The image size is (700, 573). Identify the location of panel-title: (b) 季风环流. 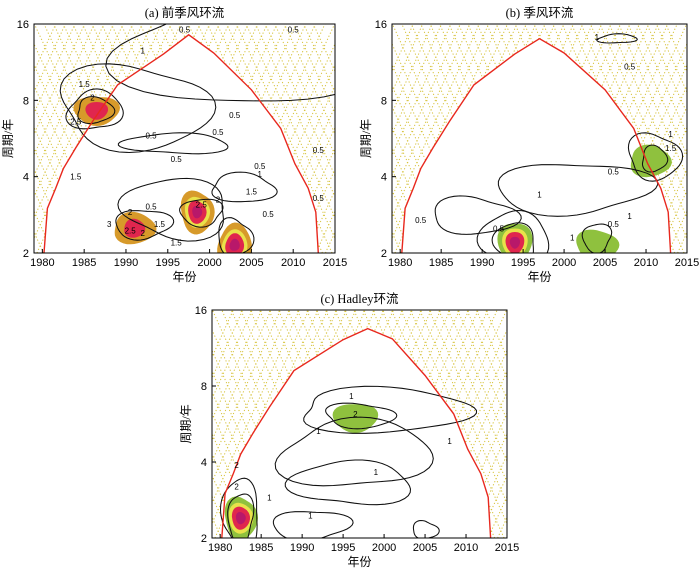
(540, 13).